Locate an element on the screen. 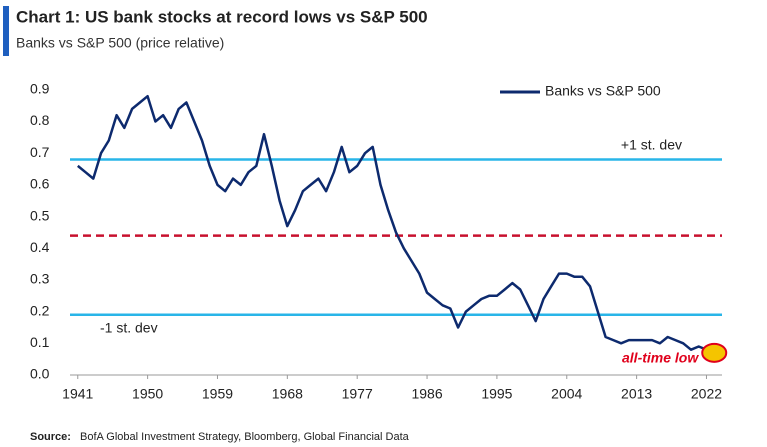 The width and height of the screenshot is (767, 447). chart-subtitle: Banks vs S&P 500 (price relative) is located at coordinates (120, 43).